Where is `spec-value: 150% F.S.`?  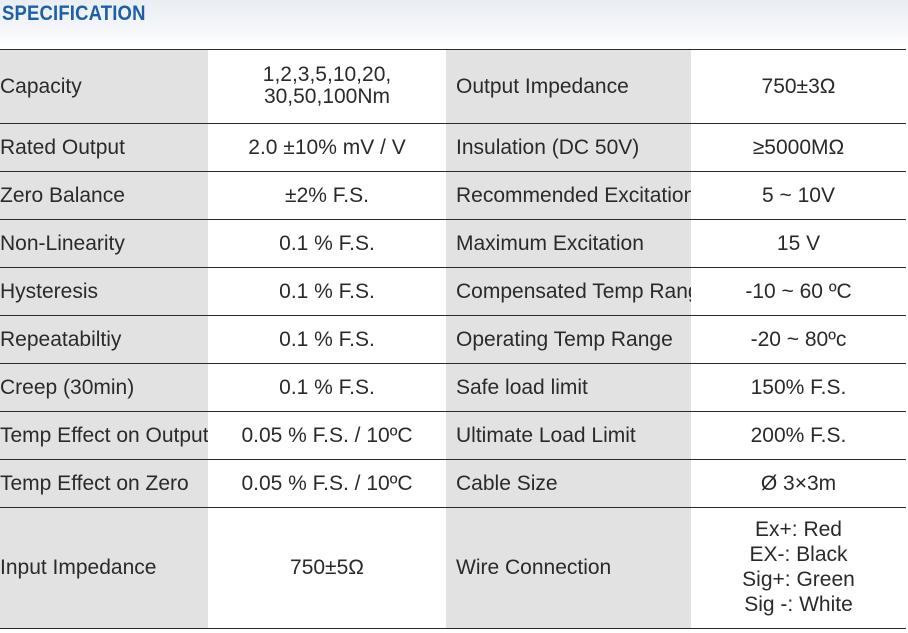
spec-value: 150% F.S. is located at coordinates (798, 387).